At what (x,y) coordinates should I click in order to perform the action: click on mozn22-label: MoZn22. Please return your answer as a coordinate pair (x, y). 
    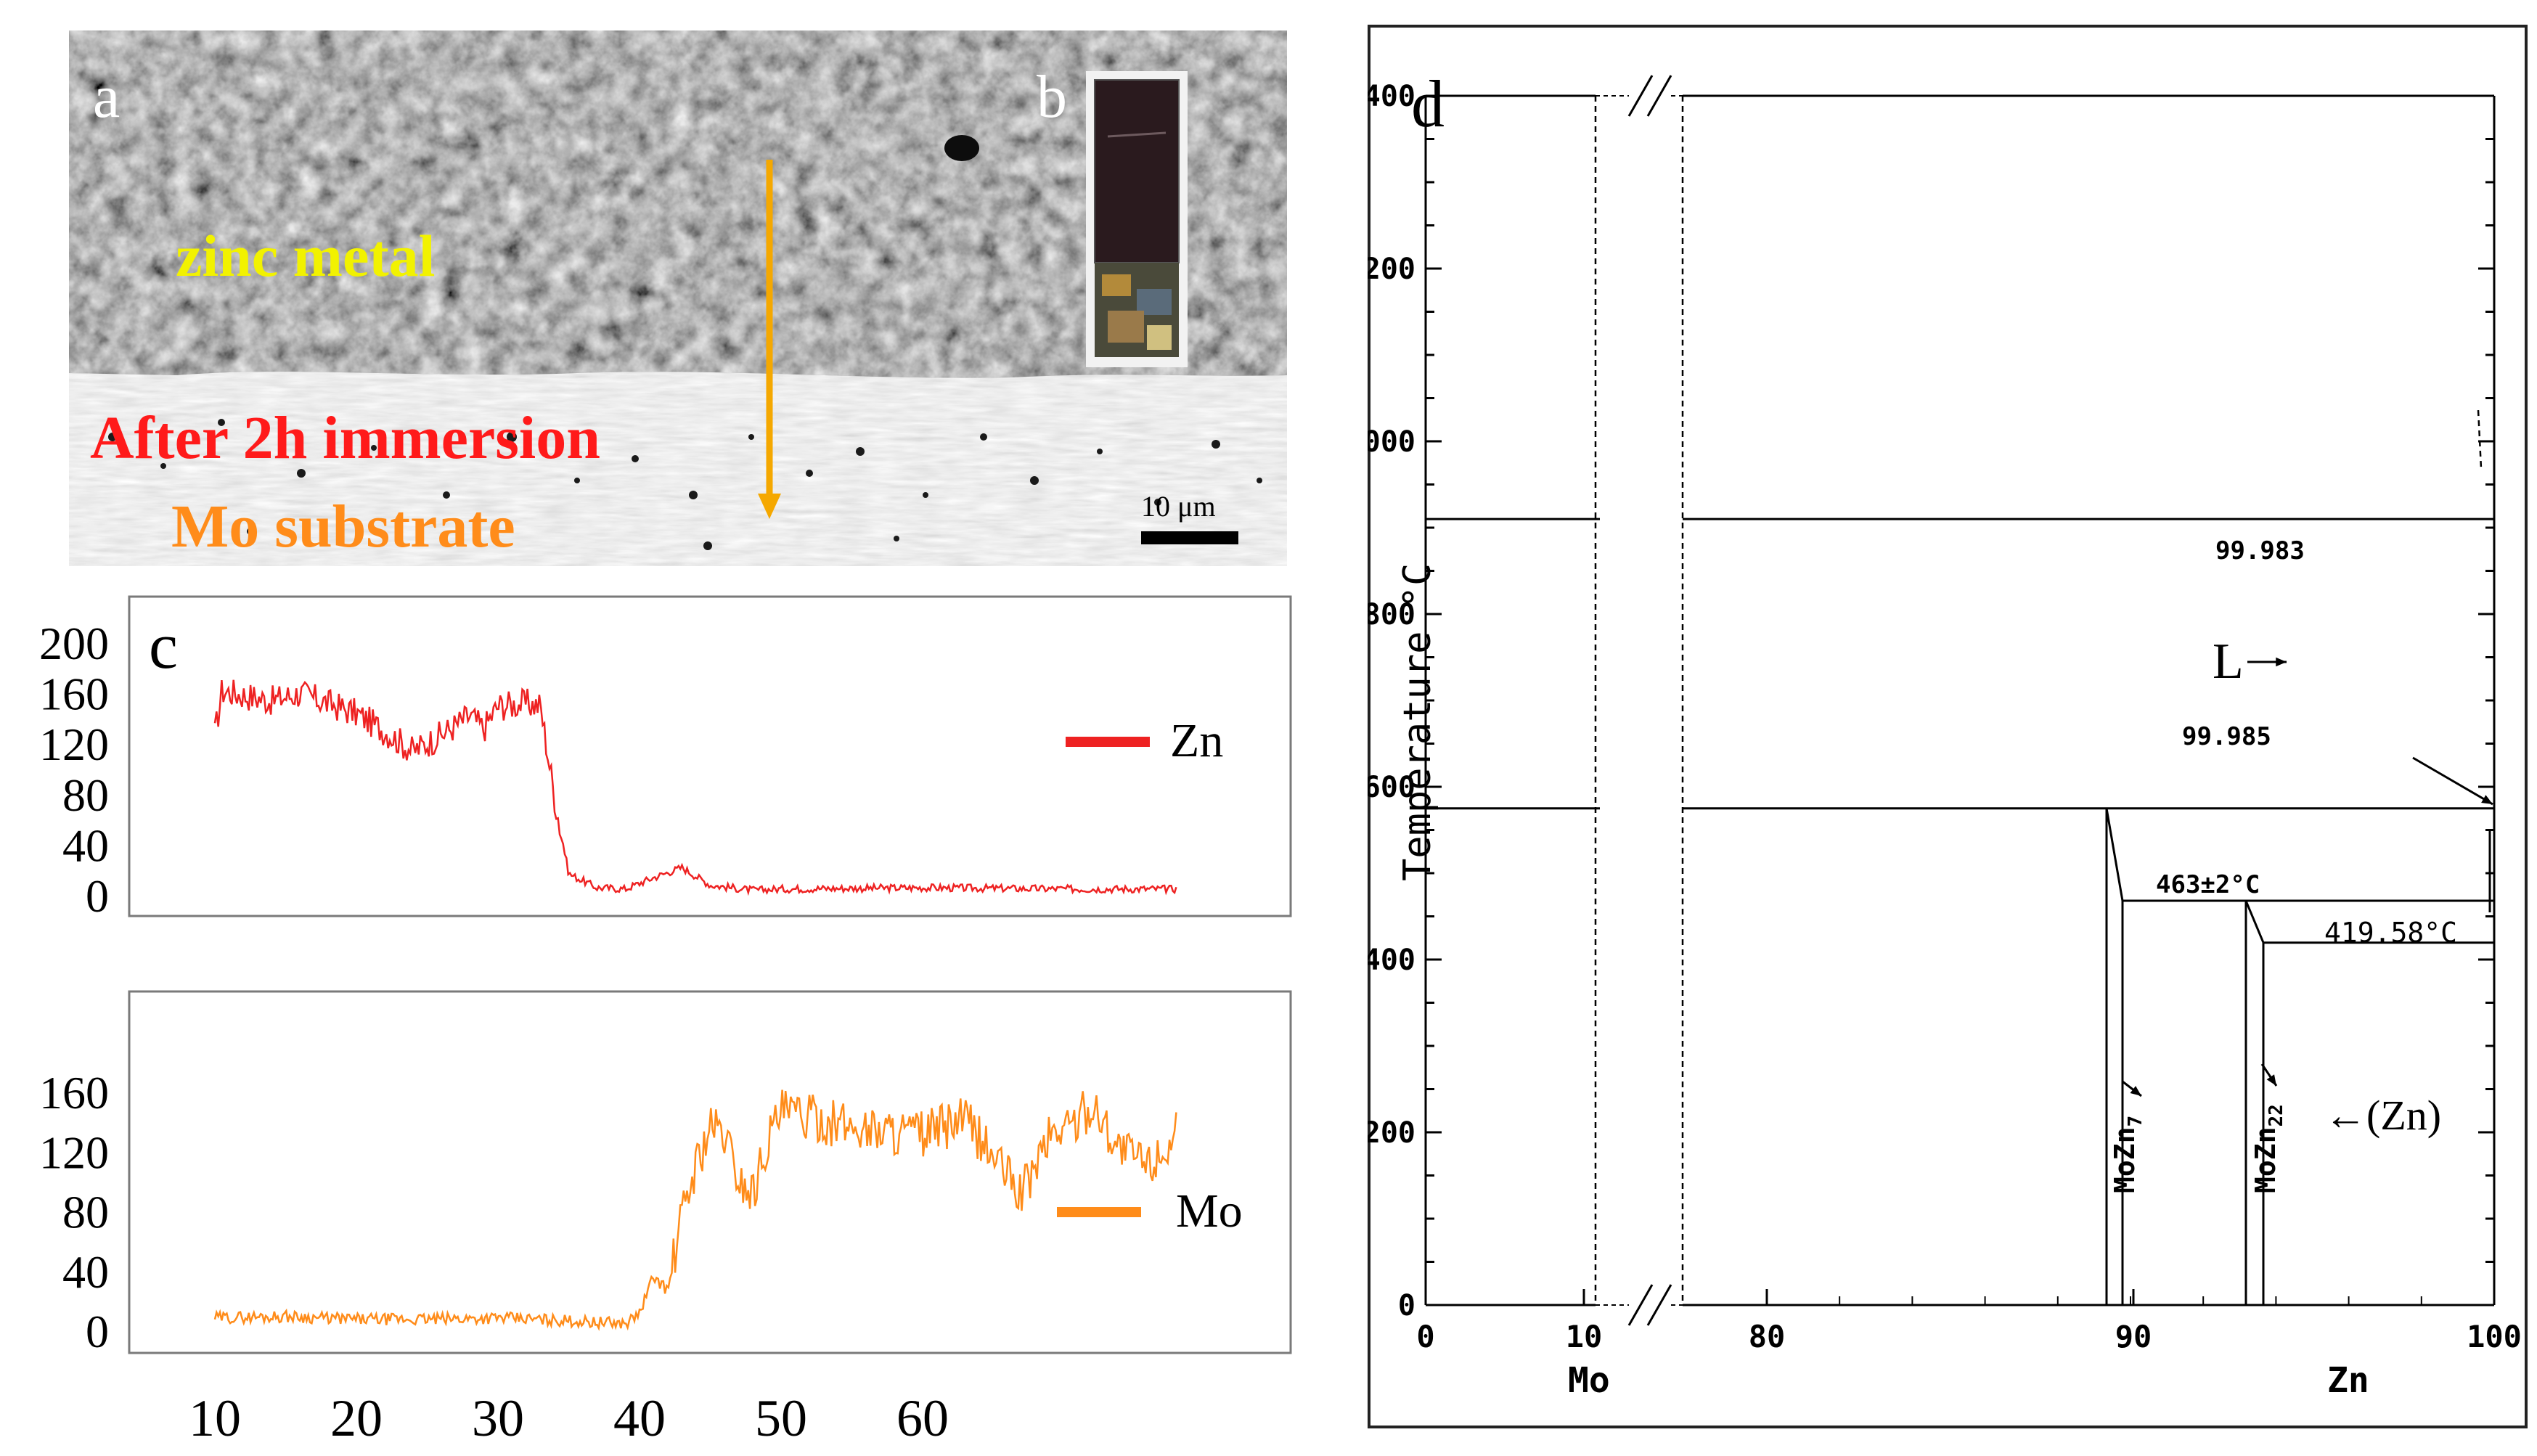
    Looking at the image, I should click on (2268, 1148).